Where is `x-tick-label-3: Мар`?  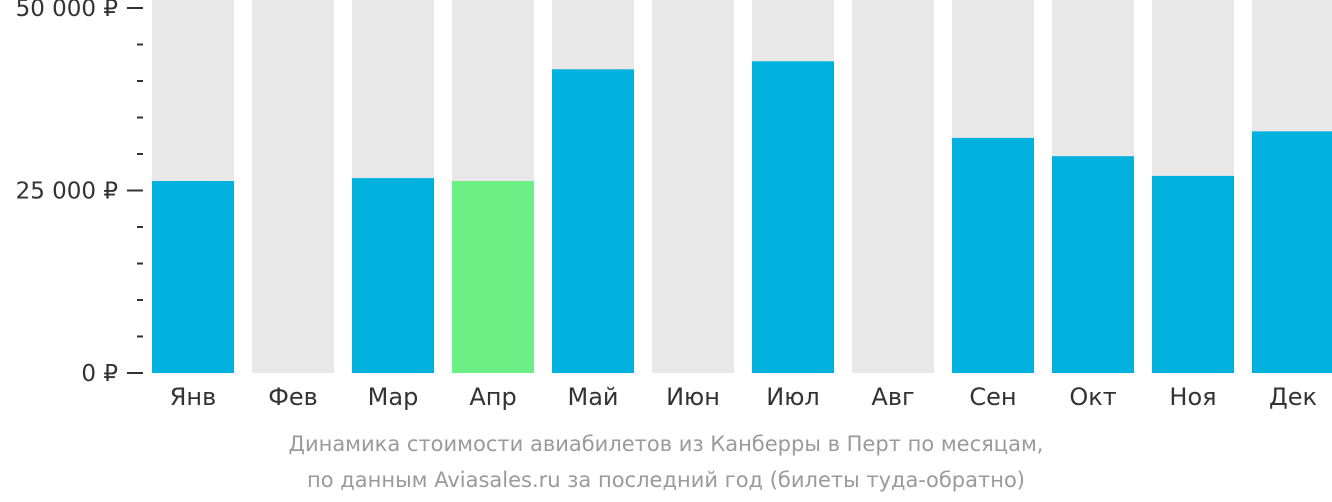
x-tick-label-3: Мар is located at coordinates (393, 397).